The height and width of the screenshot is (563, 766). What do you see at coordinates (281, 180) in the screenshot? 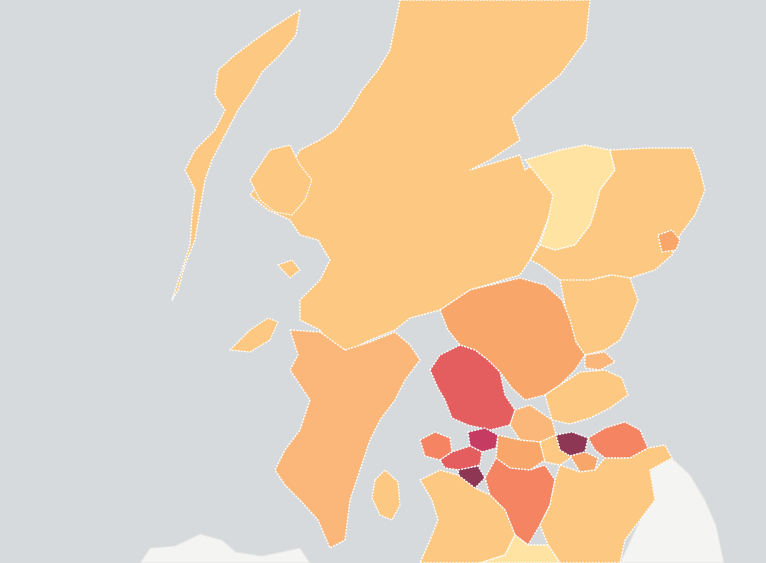
I see `island-skye` at bounding box center [281, 180].